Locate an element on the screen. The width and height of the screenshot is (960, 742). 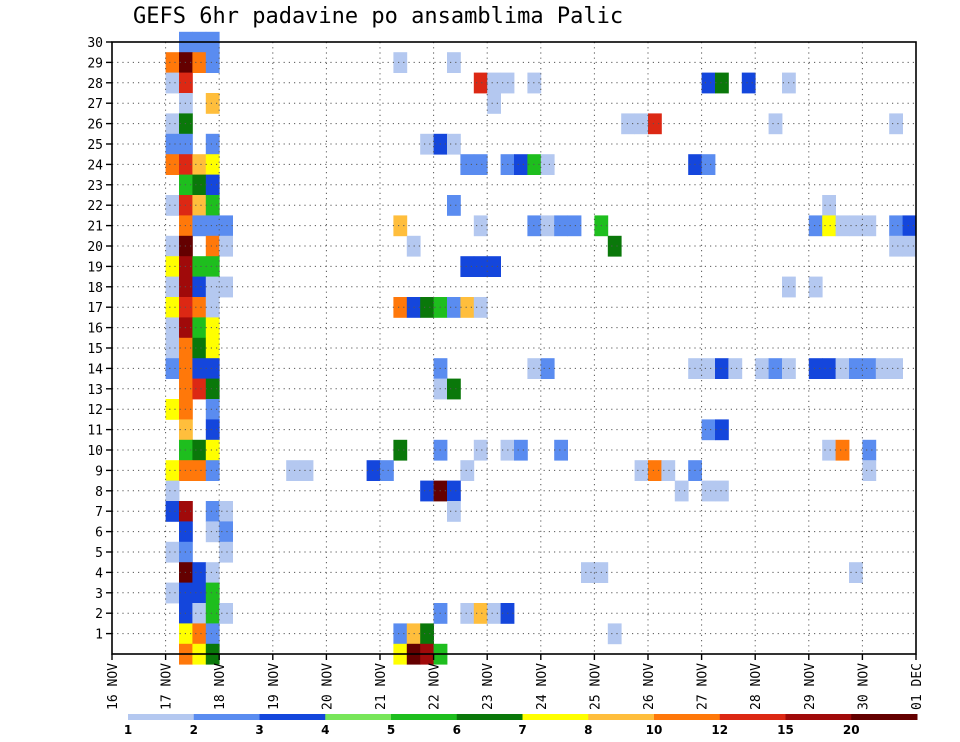
x-tick-label: 18 NOV is located at coordinates (220, 686).